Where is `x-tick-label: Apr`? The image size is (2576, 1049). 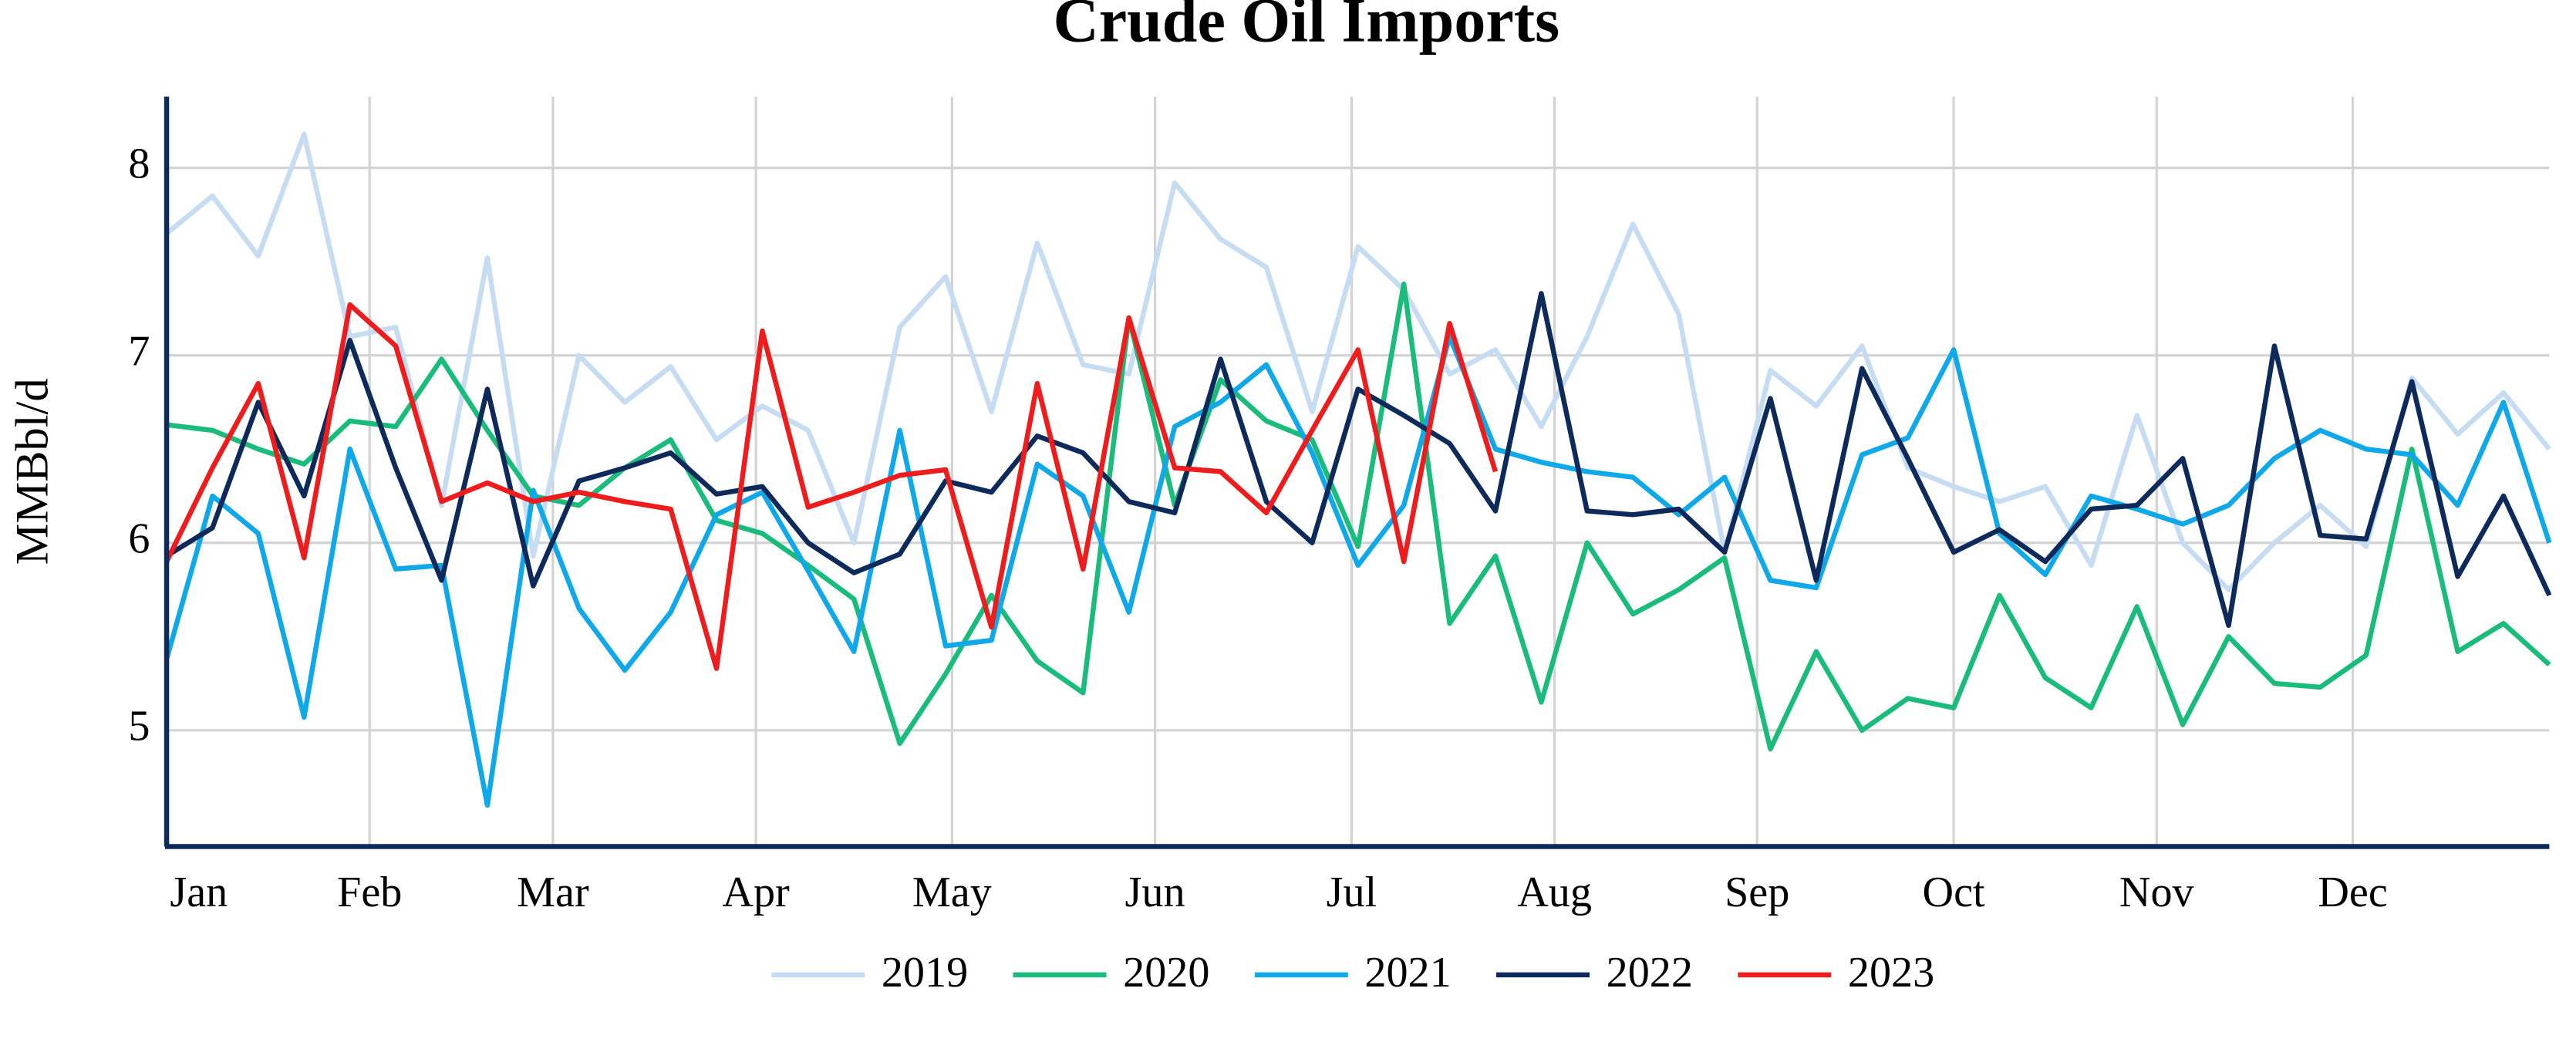
x-tick-label: Apr is located at coordinates (756, 892).